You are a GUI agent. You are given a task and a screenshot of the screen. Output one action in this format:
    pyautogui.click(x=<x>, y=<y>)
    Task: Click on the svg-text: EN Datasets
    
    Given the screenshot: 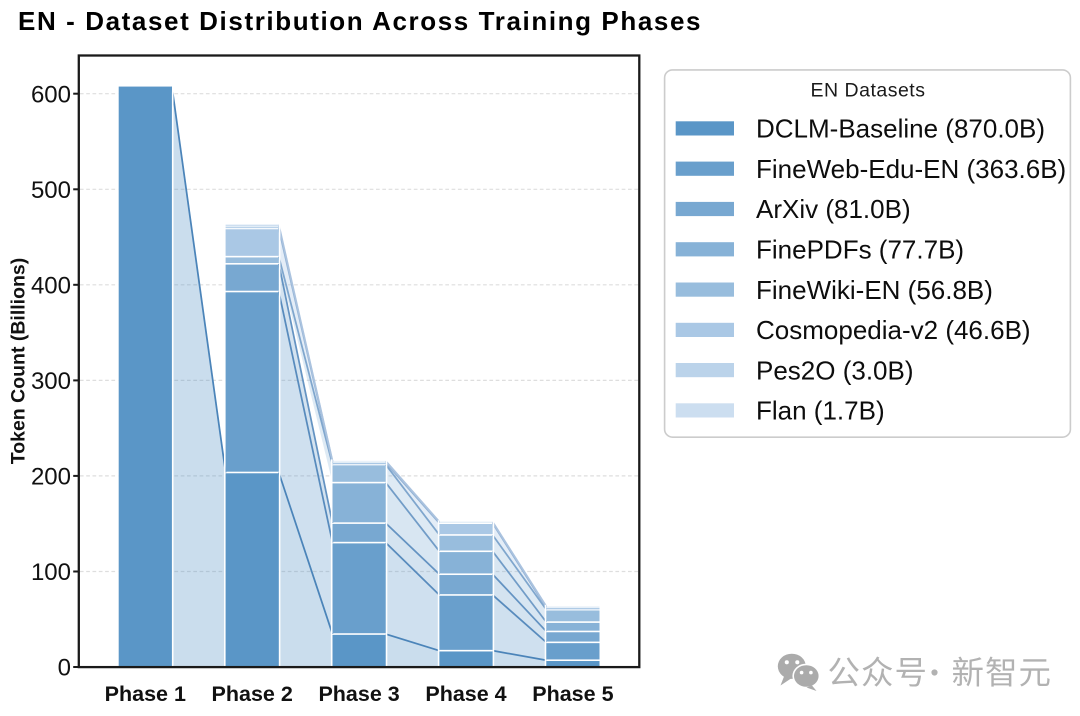 What is the action you would take?
    pyautogui.click(x=868, y=91)
    